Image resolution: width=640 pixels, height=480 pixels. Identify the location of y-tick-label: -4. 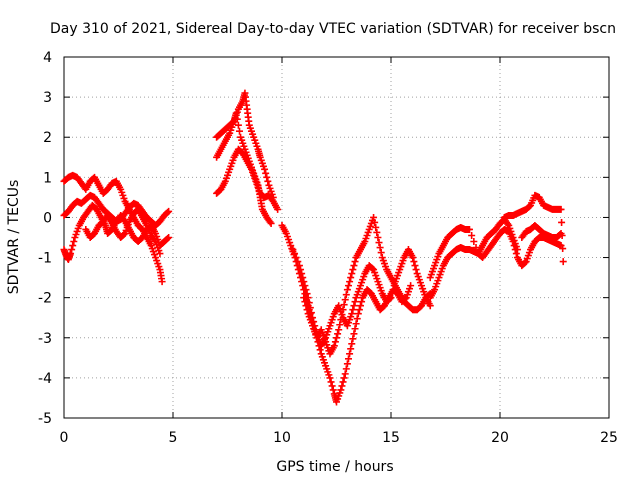
(45, 379).